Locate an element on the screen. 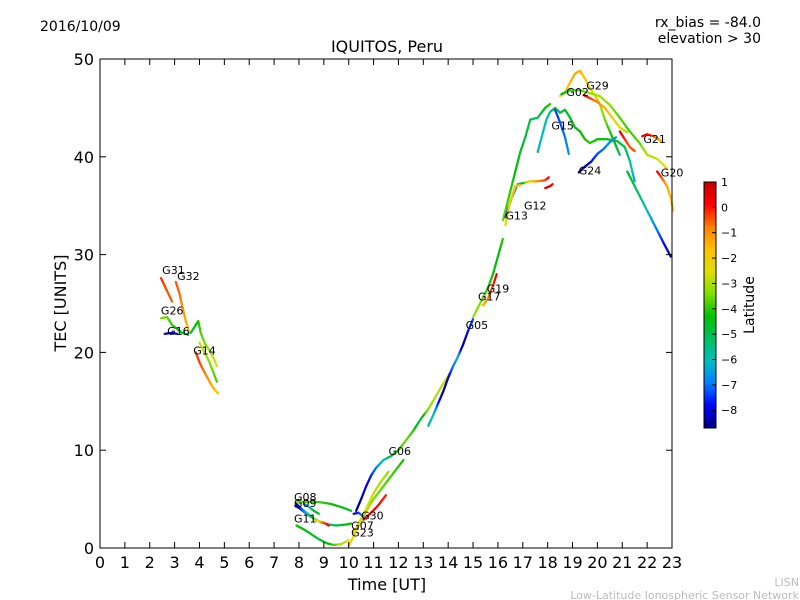 The height and width of the screenshot is (600, 800). colorbar-gradient is located at coordinates (710, 305).